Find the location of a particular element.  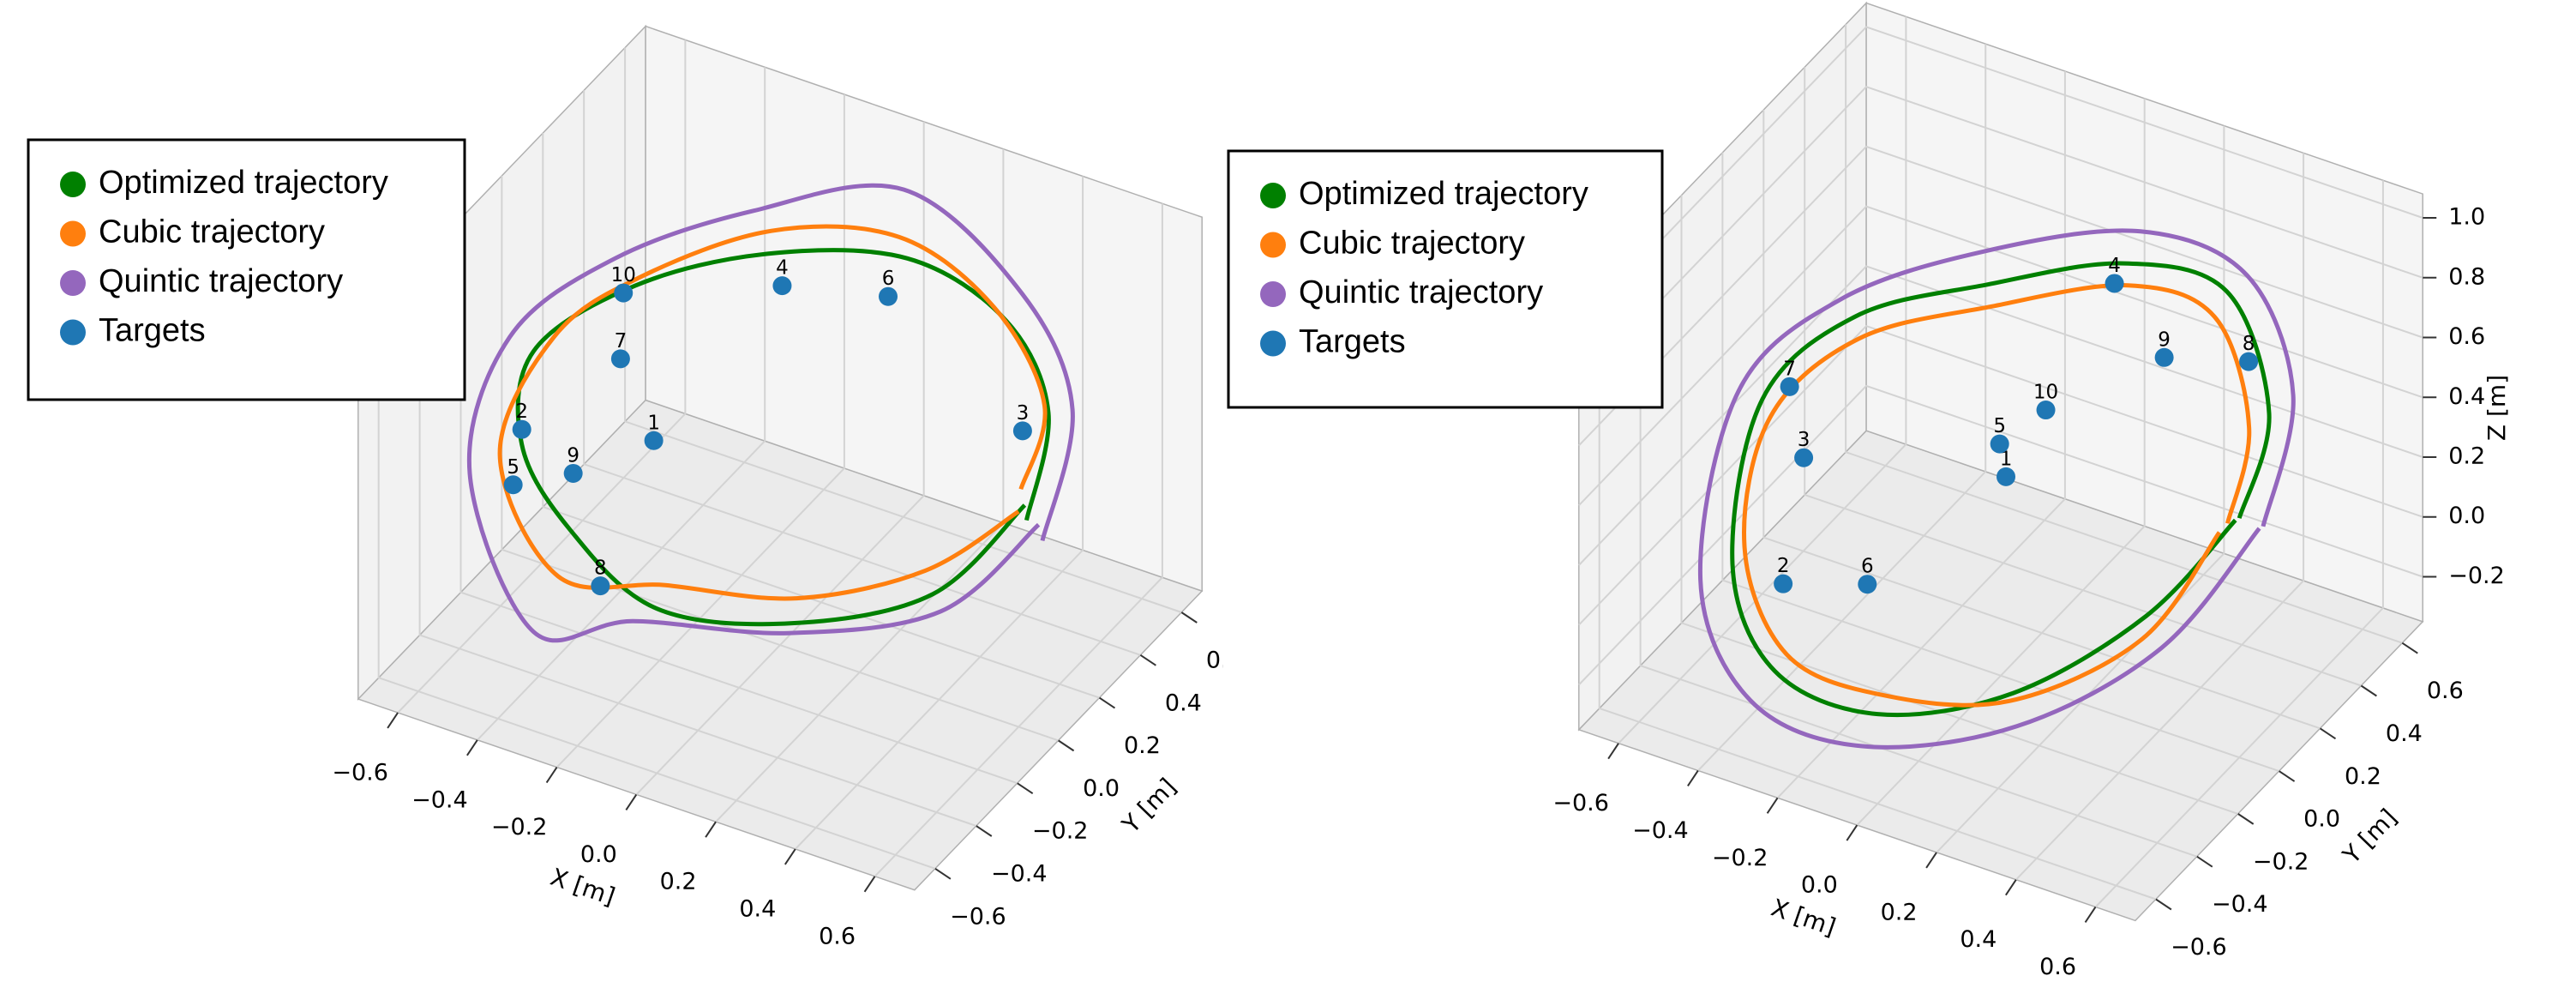

z-tick-label: 1.0 is located at coordinates (2466, 217).